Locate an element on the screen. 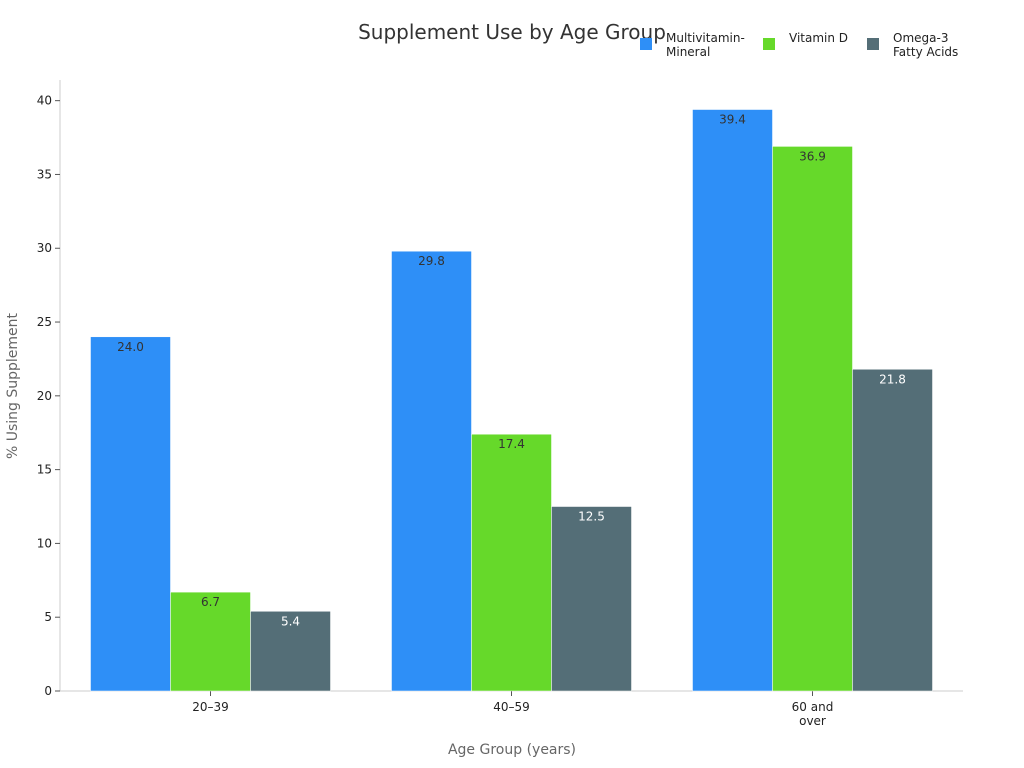 This screenshot has width=1024, height=768. y-axis-label: % Using Supplement is located at coordinates (13, 385).